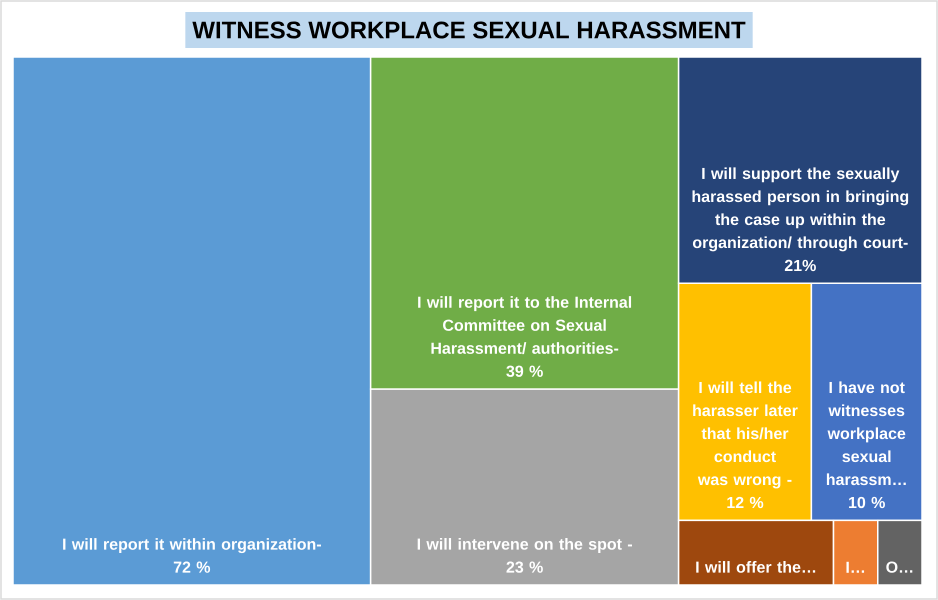 This screenshot has height=600, width=938. I want to click on data-label: 39 %, so click(524, 371).